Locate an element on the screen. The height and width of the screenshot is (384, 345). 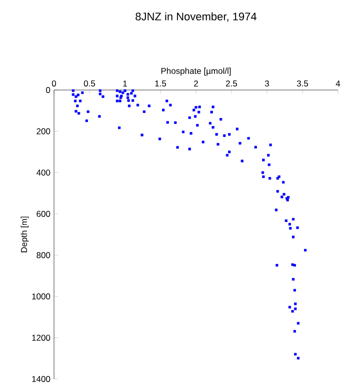
x-tick-label: 1 is located at coordinates (125, 83).